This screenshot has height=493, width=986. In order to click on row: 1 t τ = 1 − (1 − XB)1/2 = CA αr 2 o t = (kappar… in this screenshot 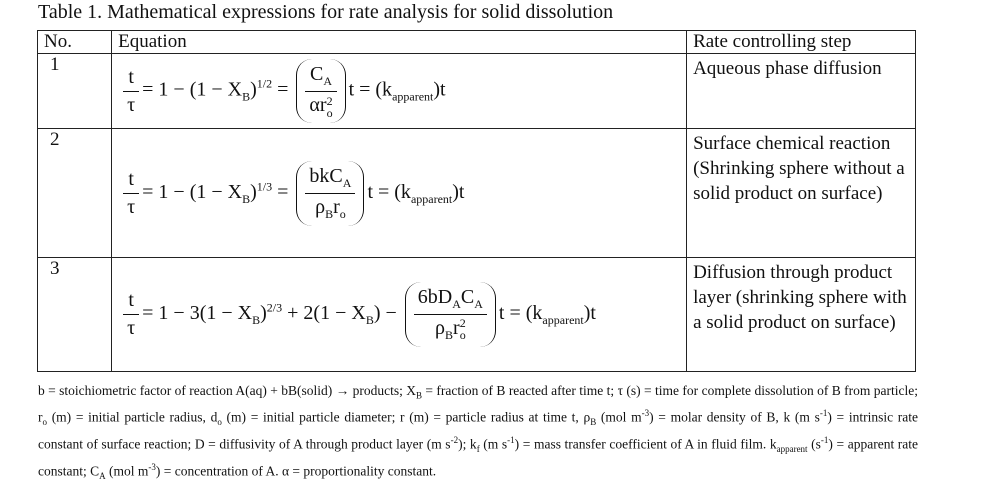, I will do `click(476, 91)`.